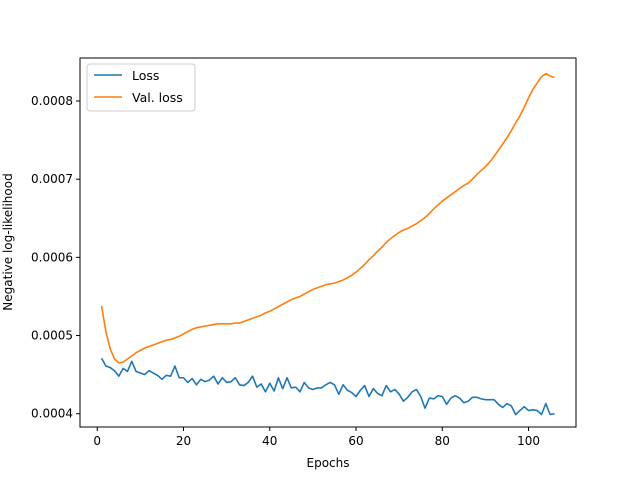 The height and width of the screenshot is (480, 640). Describe the element at coordinates (327, 386) in the screenshot. I see `series-line-loss` at that location.